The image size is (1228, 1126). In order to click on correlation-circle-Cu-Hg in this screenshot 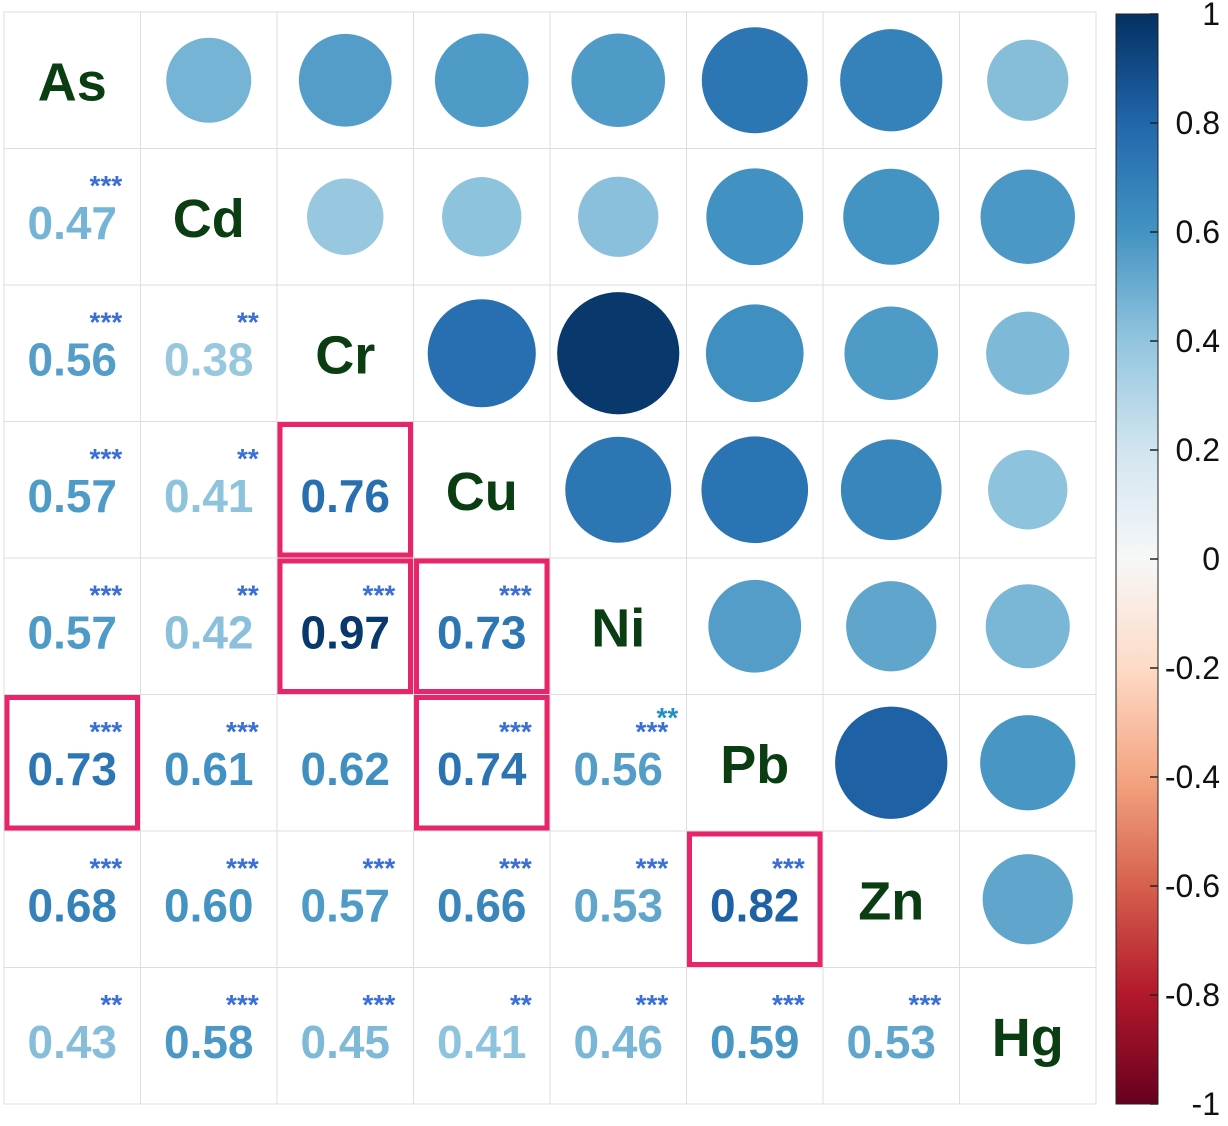, I will do `click(1028, 490)`.